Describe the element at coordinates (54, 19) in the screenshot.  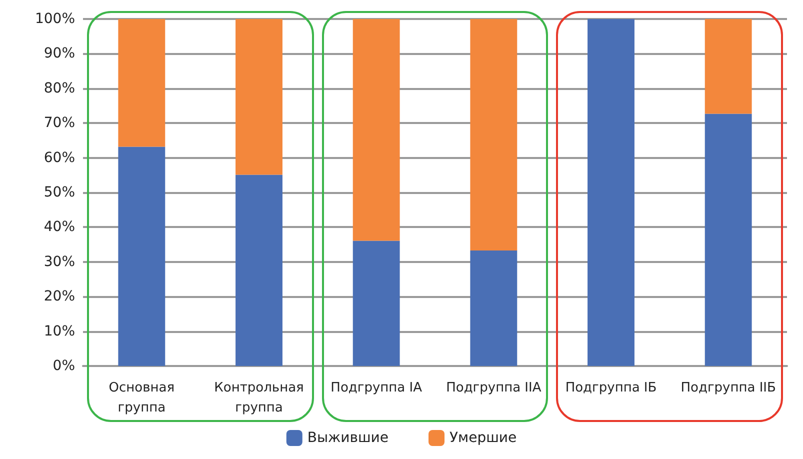
I see `y-tick-label: 100%` at that location.